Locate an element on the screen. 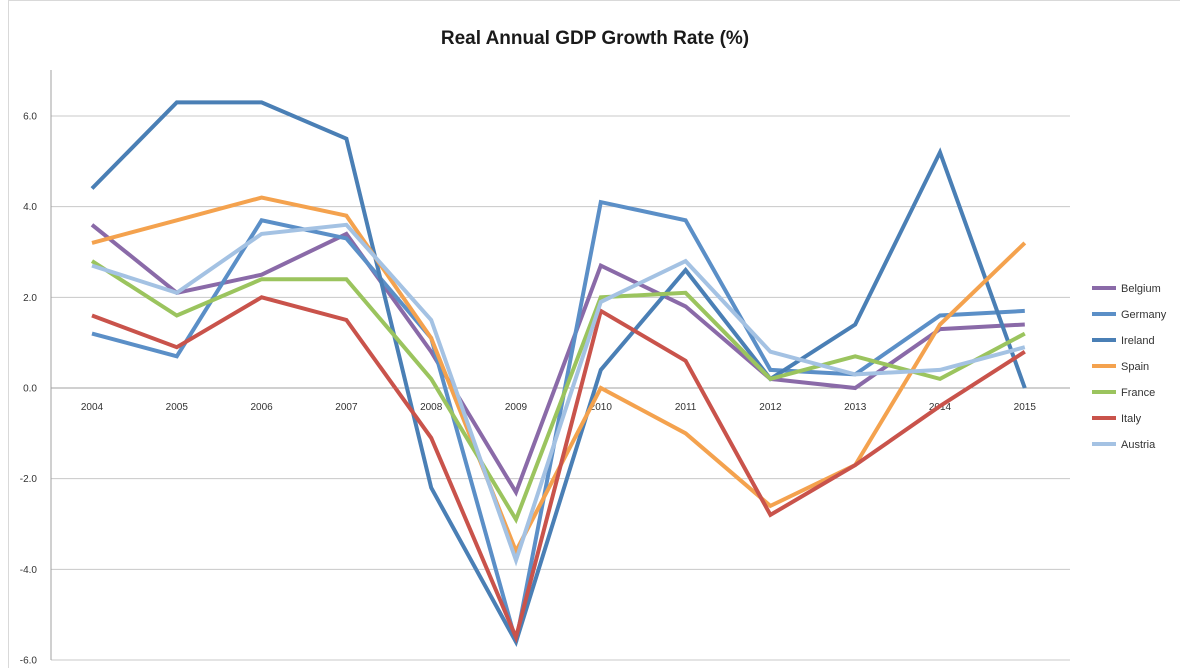  y-tick-label: 4.0 is located at coordinates (30, 207).